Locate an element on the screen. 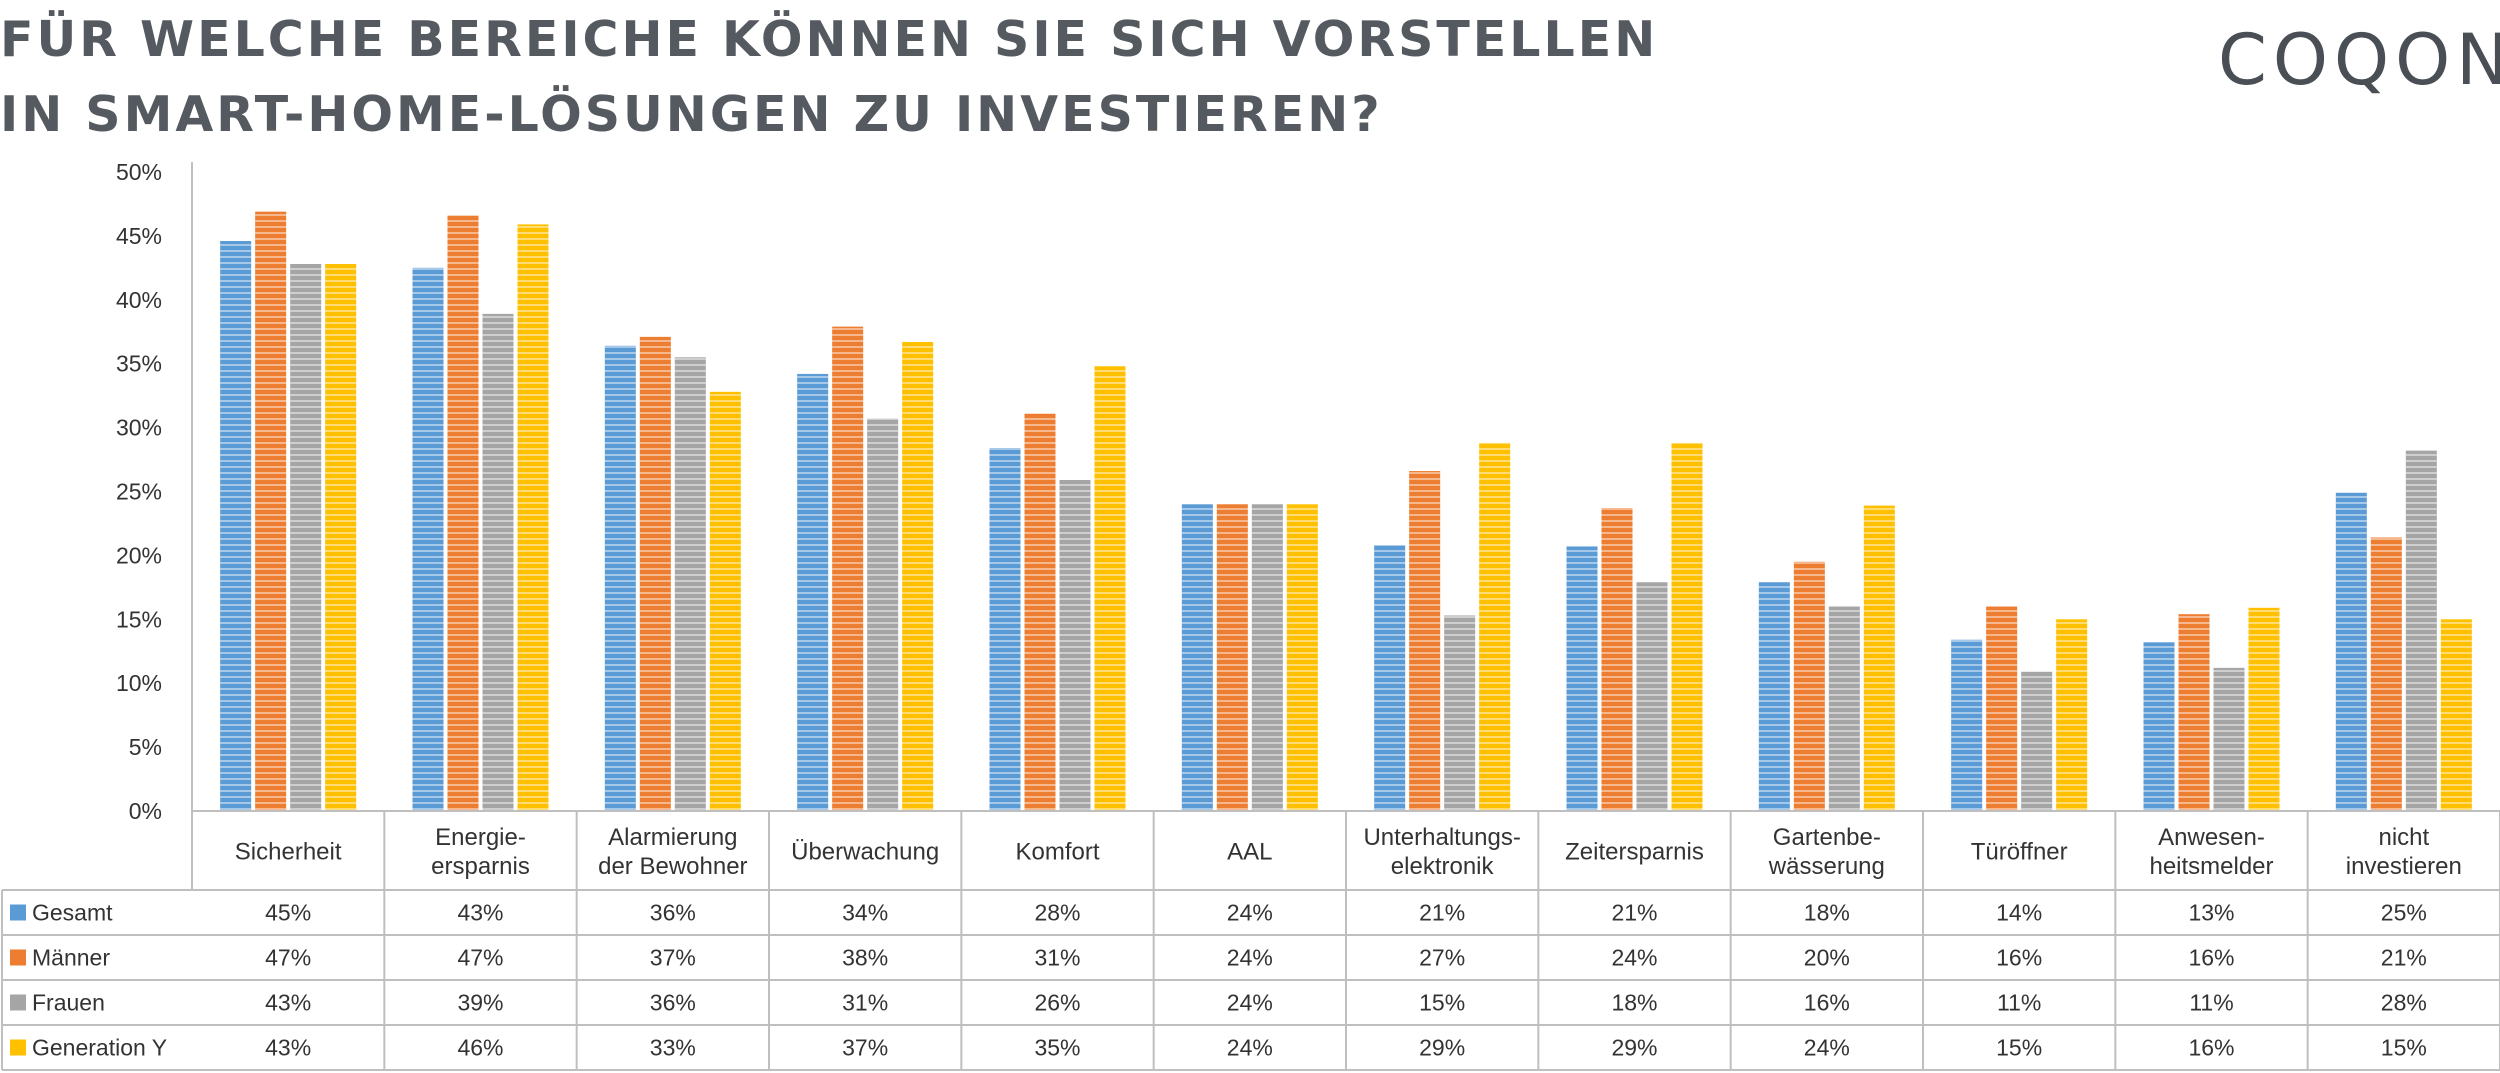 Image resolution: width=2500 pixels, height=1073 pixels. y-tick-label: 10% is located at coordinates (139, 683).